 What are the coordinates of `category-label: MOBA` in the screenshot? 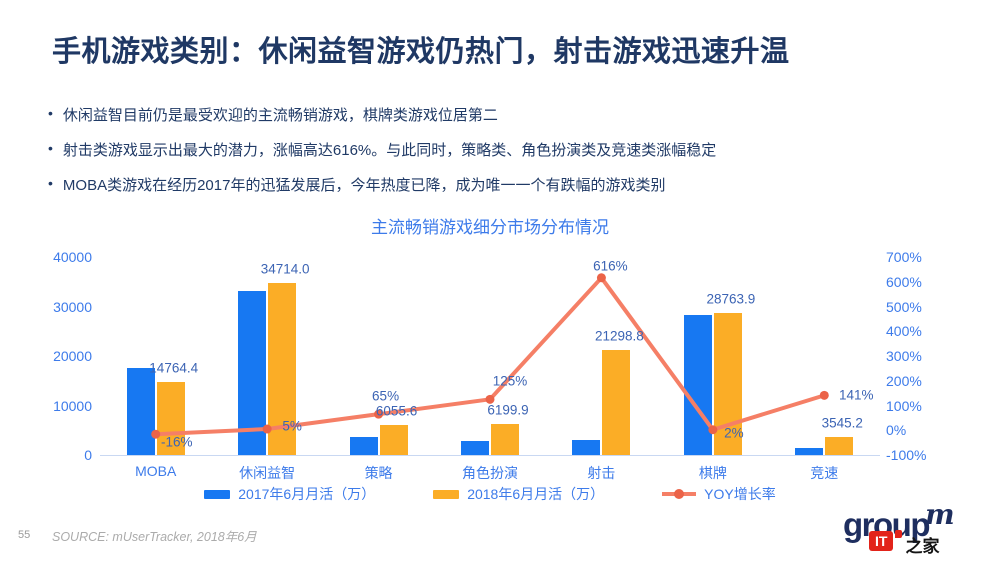 It's located at (156, 471).